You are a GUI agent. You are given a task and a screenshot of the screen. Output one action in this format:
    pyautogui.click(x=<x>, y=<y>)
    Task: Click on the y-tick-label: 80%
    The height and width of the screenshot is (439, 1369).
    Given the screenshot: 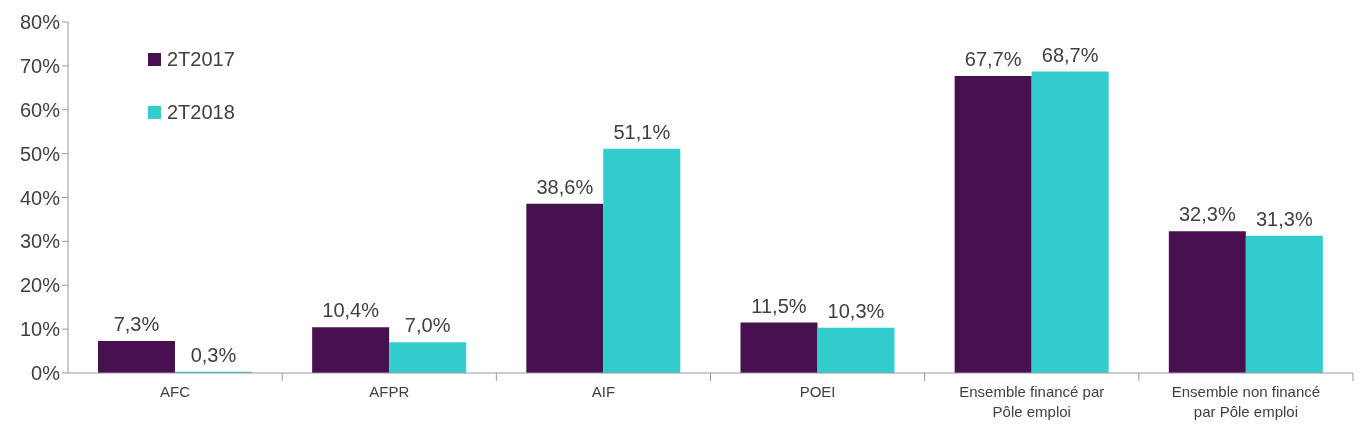 What is the action you would take?
    pyautogui.click(x=40, y=22)
    